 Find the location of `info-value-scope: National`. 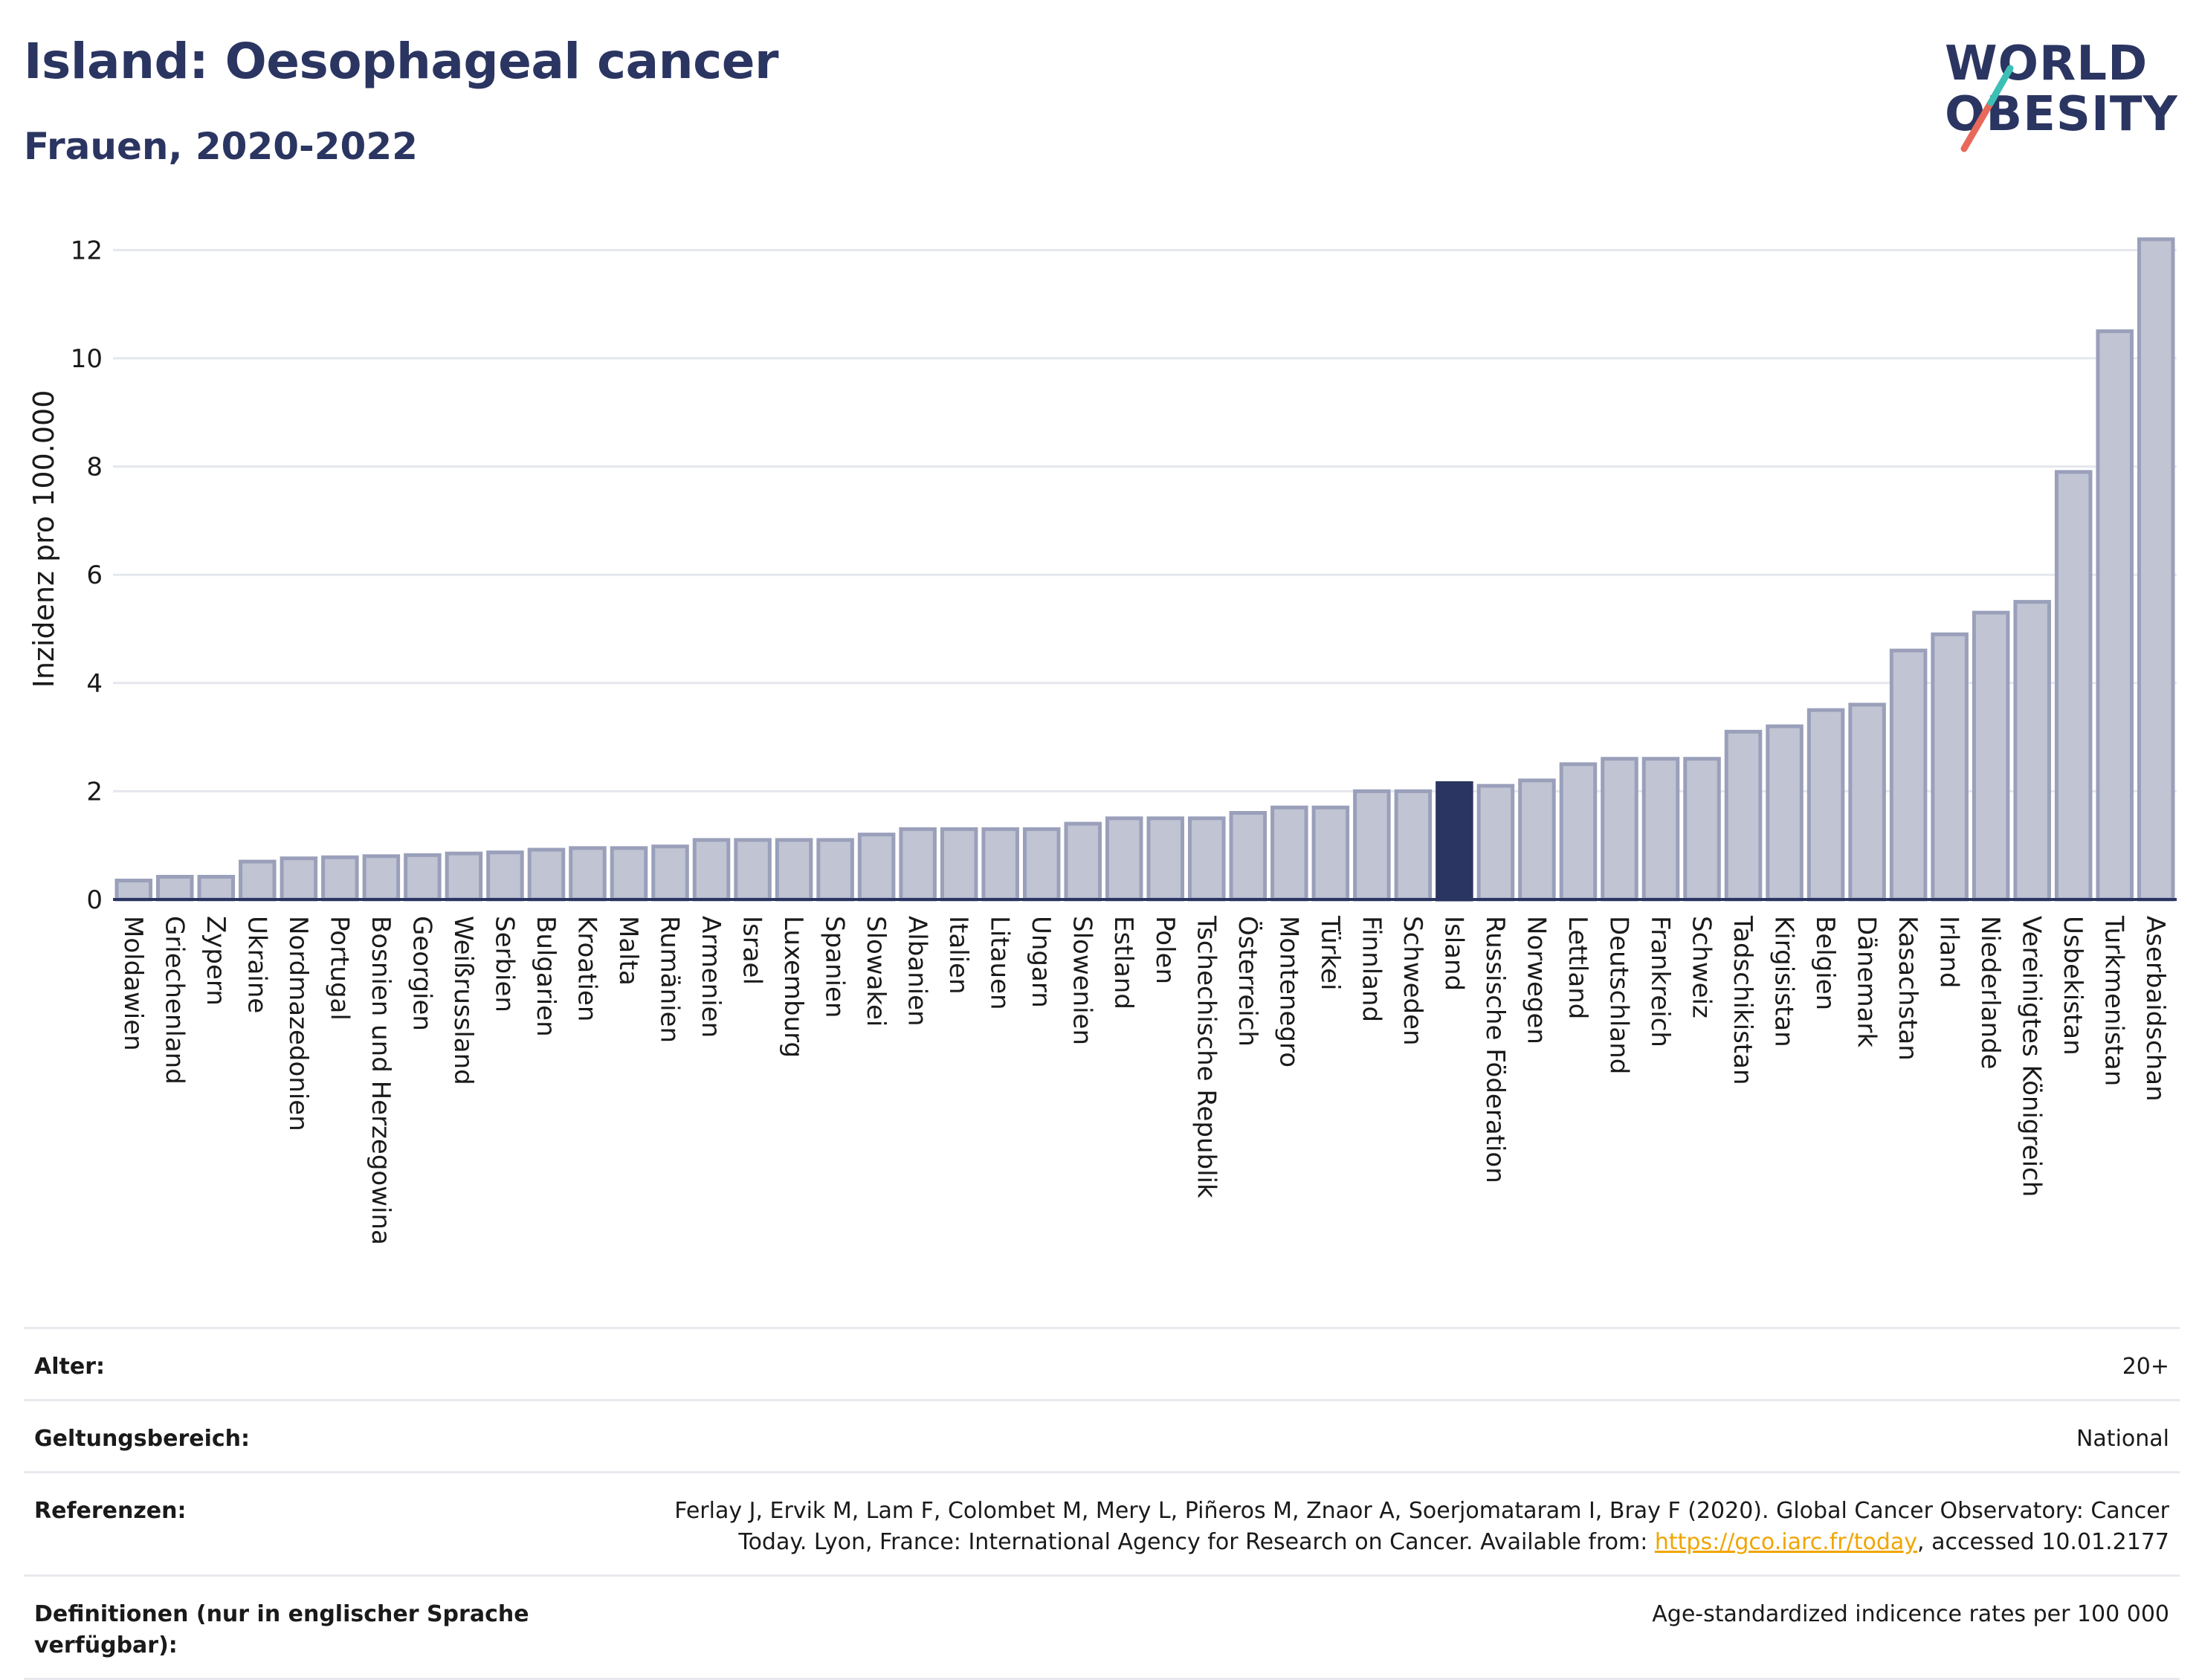

info-value-scope: National is located at coordinates (2122, 1439).